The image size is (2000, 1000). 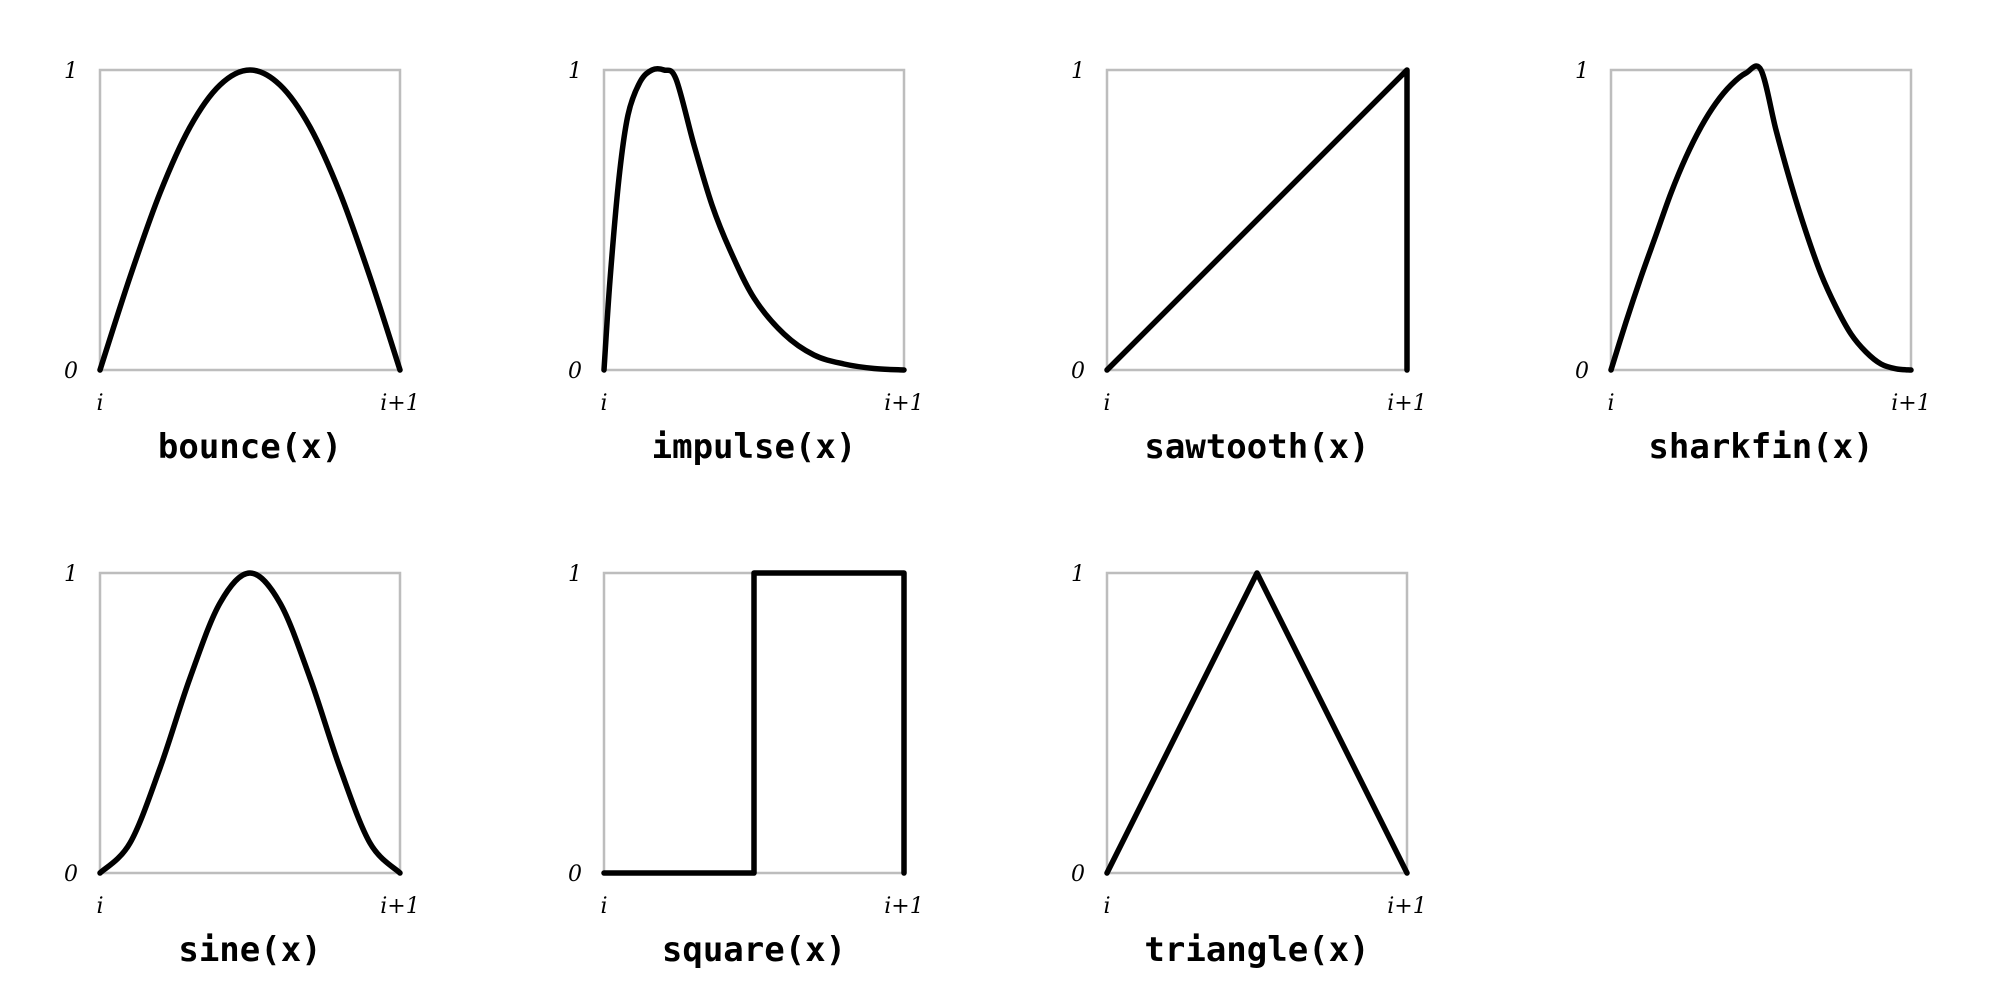 I want to click on bounce-curve, so click(x=250, y=220).